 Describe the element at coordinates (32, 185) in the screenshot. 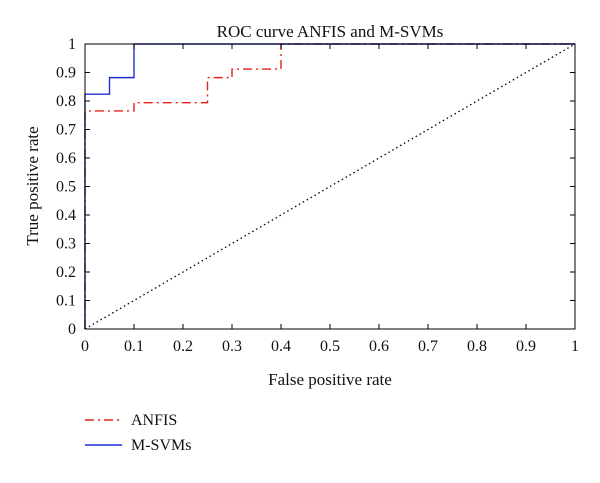

I see `y-axis-label: True positive rate` at that location.